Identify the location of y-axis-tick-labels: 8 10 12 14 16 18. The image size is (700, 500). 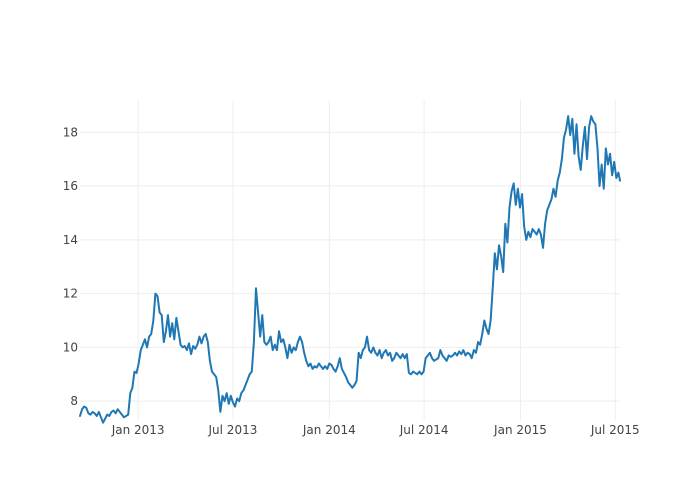
(70, 266).